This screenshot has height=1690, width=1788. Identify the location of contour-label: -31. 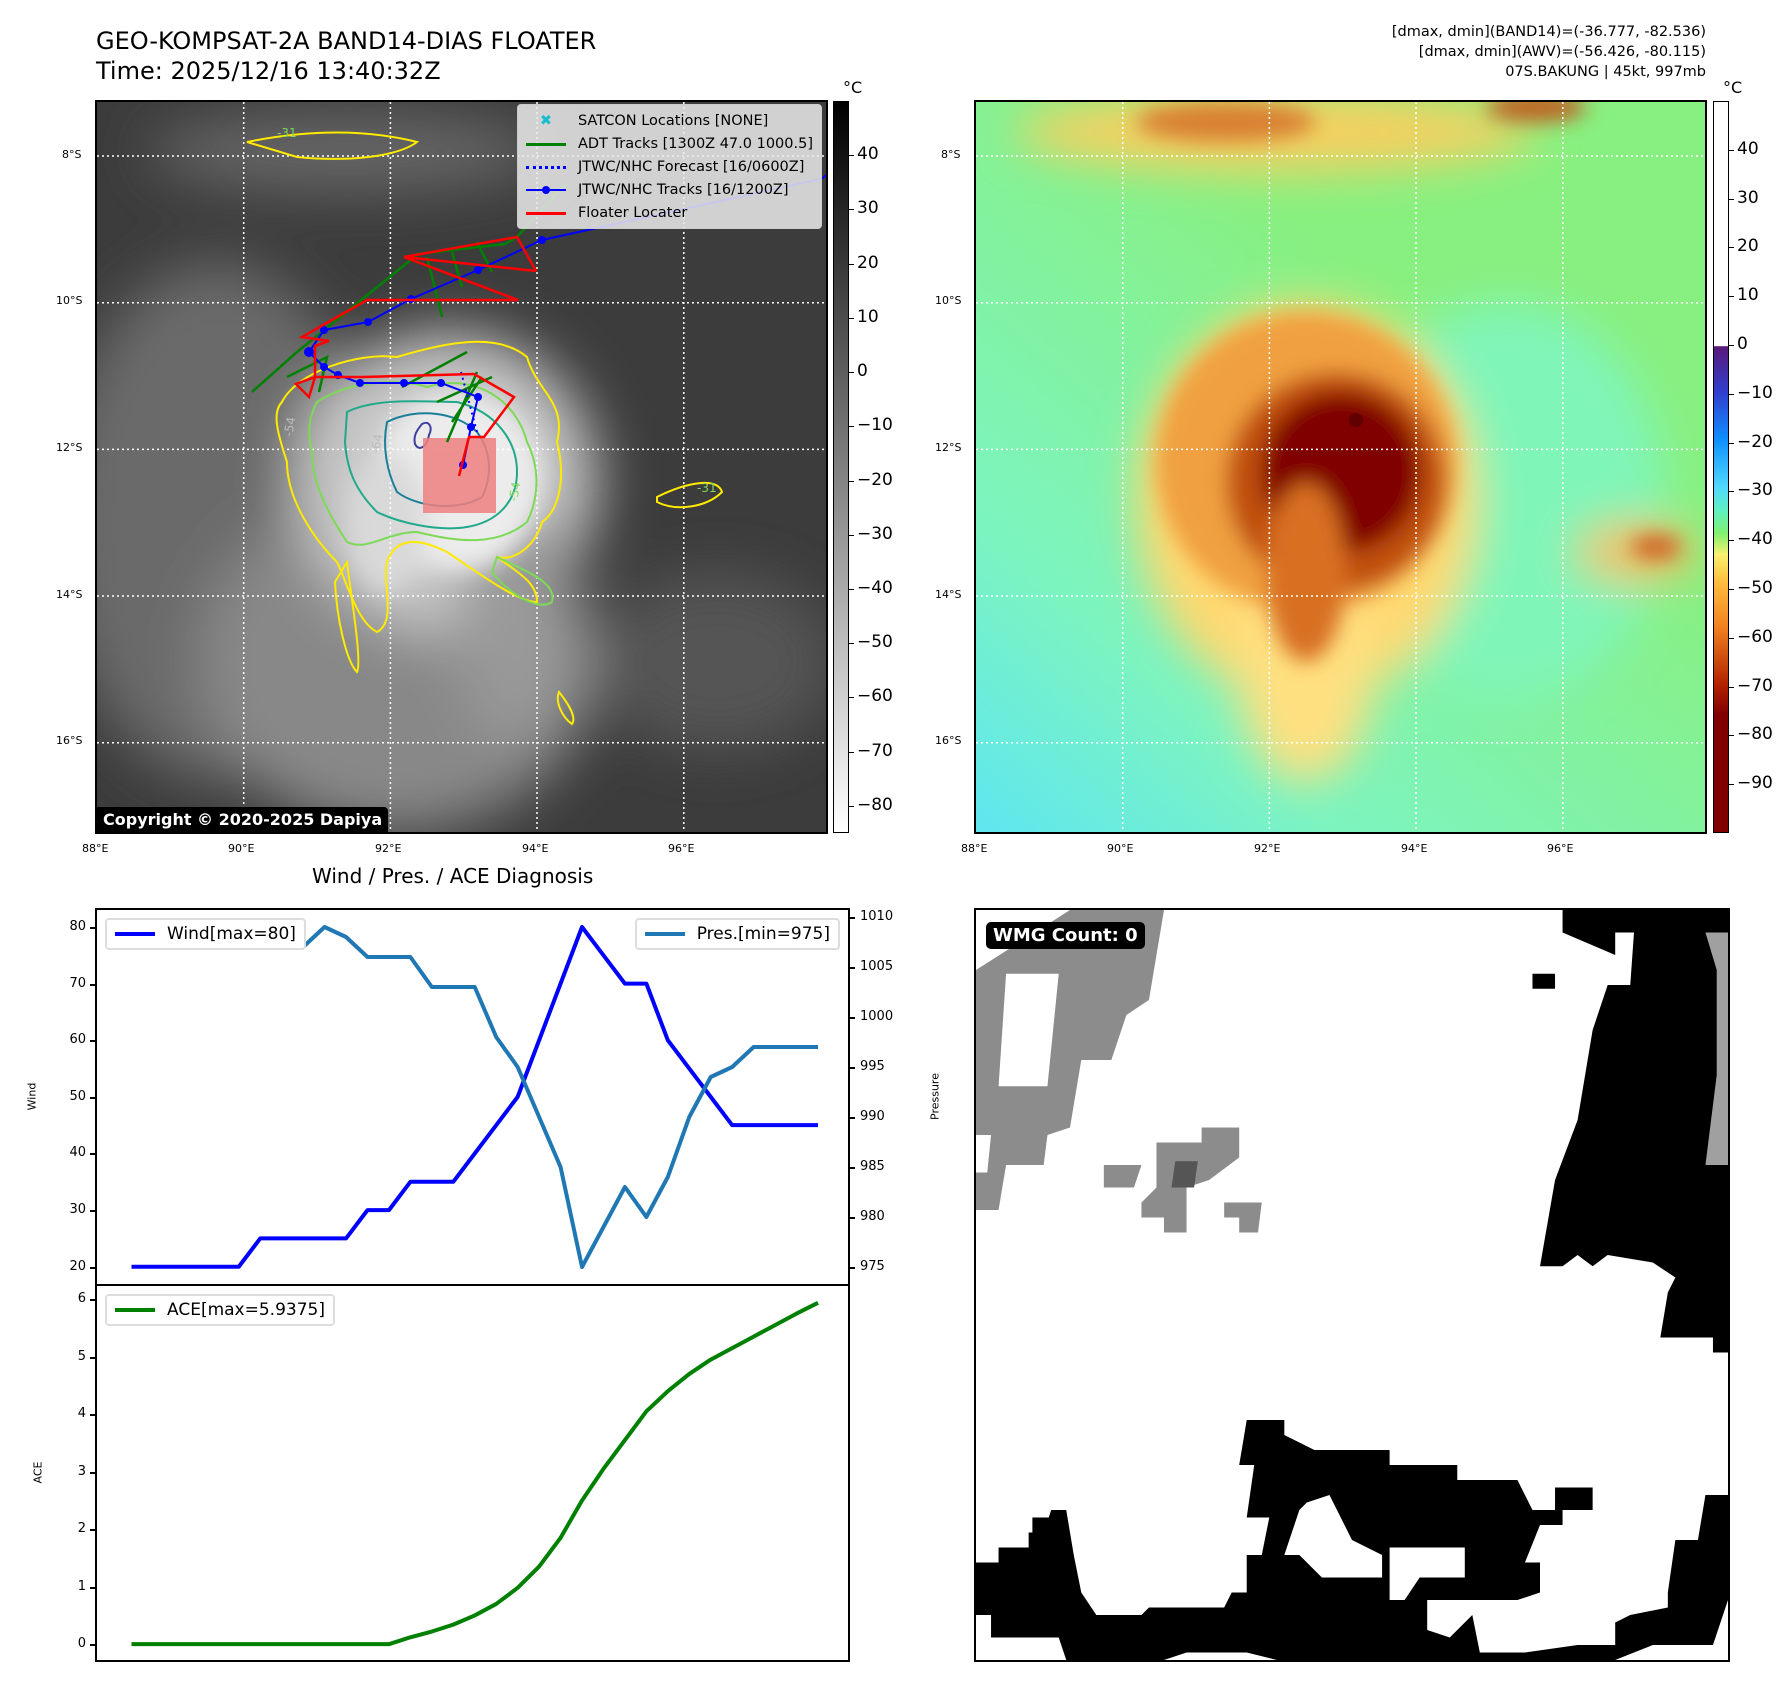
(707, 488).